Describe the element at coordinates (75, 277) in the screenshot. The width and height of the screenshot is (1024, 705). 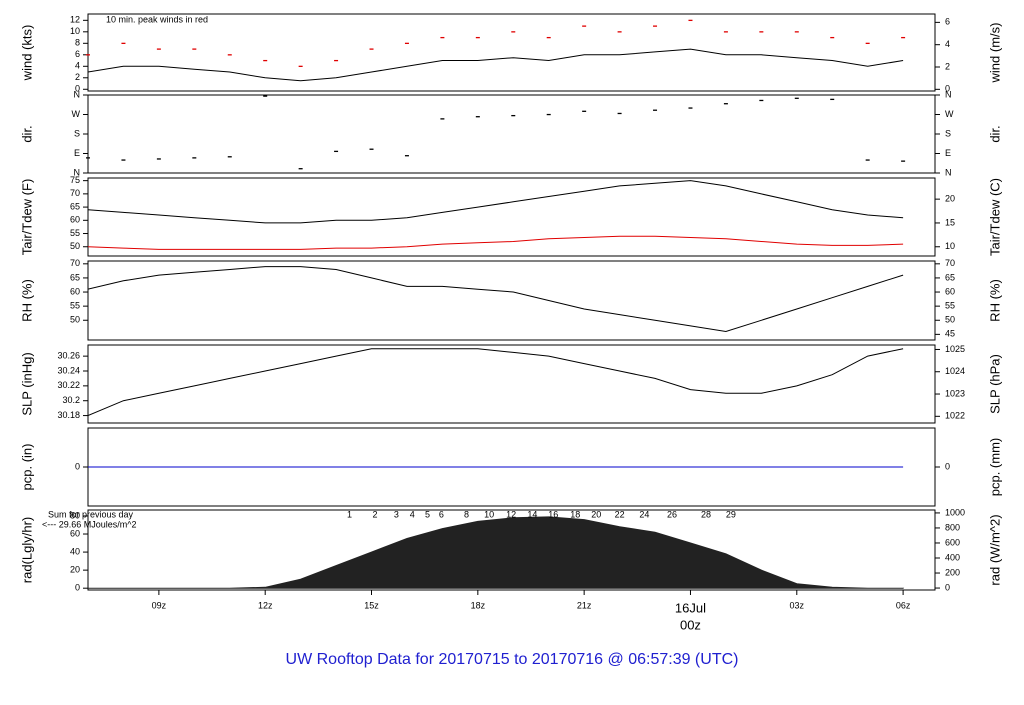
I see `y-tick-label: 65` at that location.